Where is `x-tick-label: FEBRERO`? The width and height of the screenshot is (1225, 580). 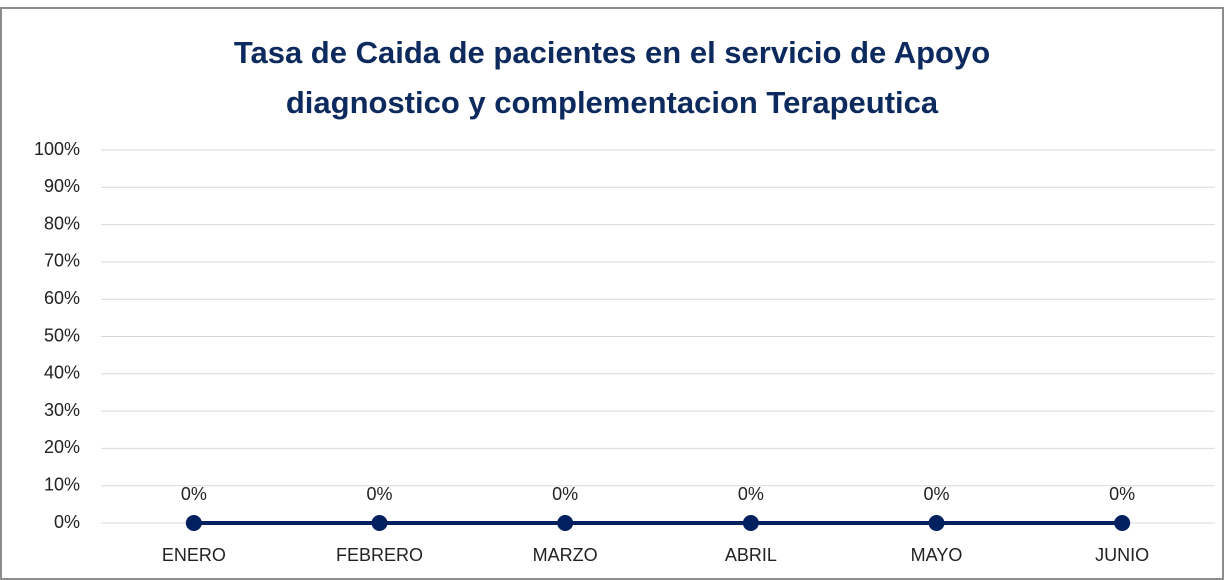 x-tick-label: FEBRERO is located at coordinates (379, 555).